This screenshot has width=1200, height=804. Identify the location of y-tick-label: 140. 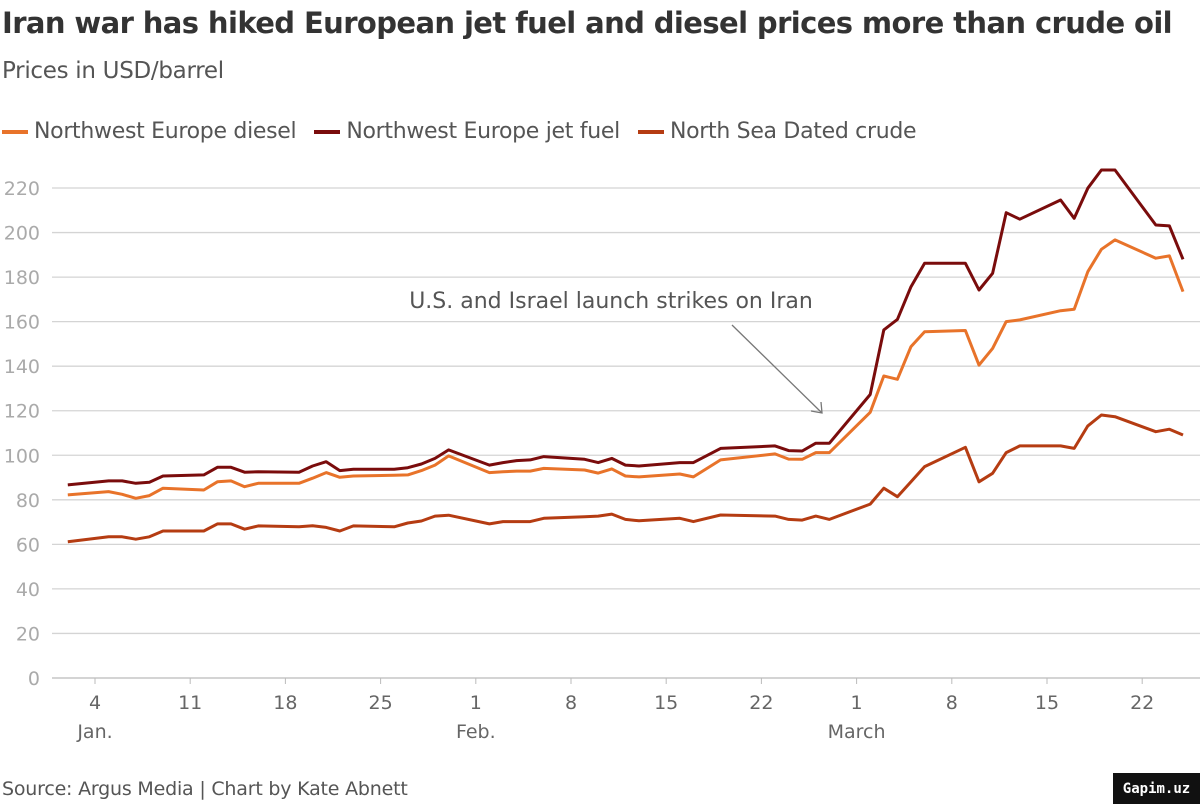
(22, 367).